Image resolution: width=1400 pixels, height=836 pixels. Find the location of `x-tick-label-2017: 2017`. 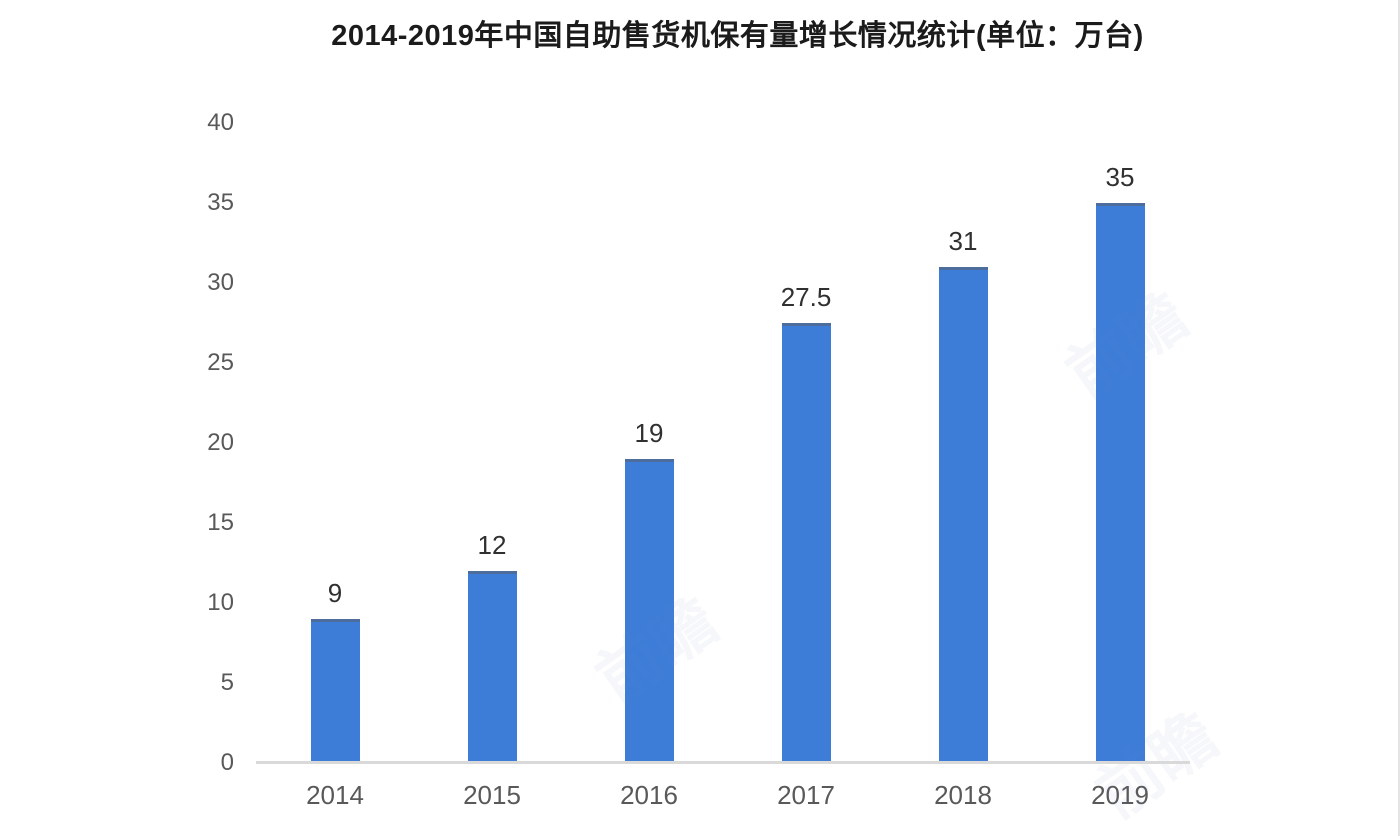

x-tick-label-2017: 2017 is located at coordinates (806, 795).